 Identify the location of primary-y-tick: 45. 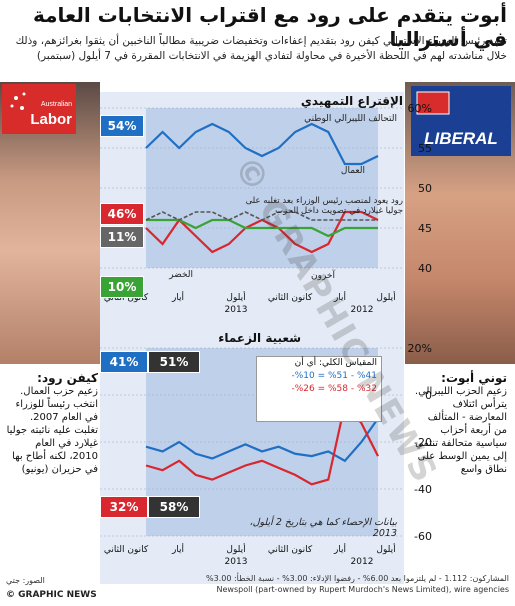
(425, 228).